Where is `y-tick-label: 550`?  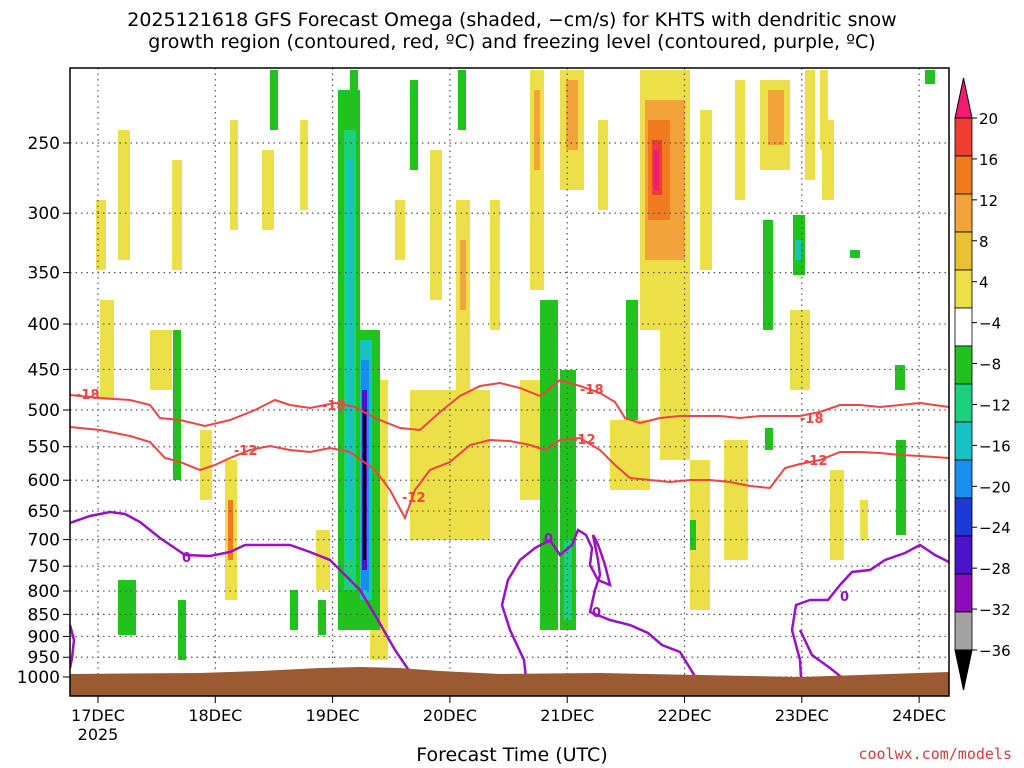
y-tick-label: 550 is located at coordinates (44, 448).